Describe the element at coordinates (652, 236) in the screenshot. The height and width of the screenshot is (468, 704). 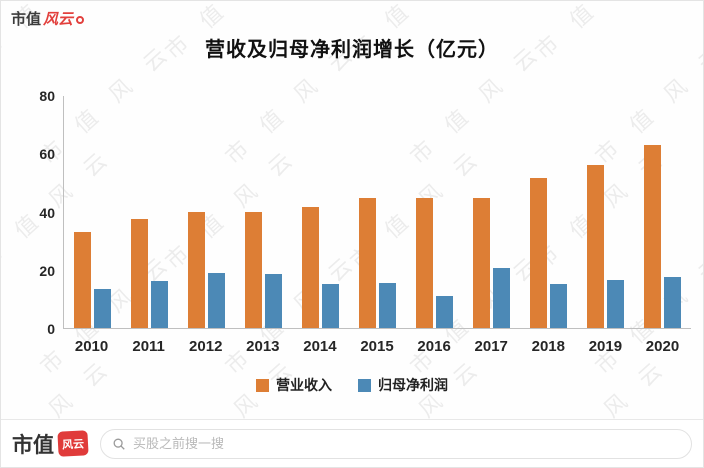
I see `bar-revenue-2020` at that location.